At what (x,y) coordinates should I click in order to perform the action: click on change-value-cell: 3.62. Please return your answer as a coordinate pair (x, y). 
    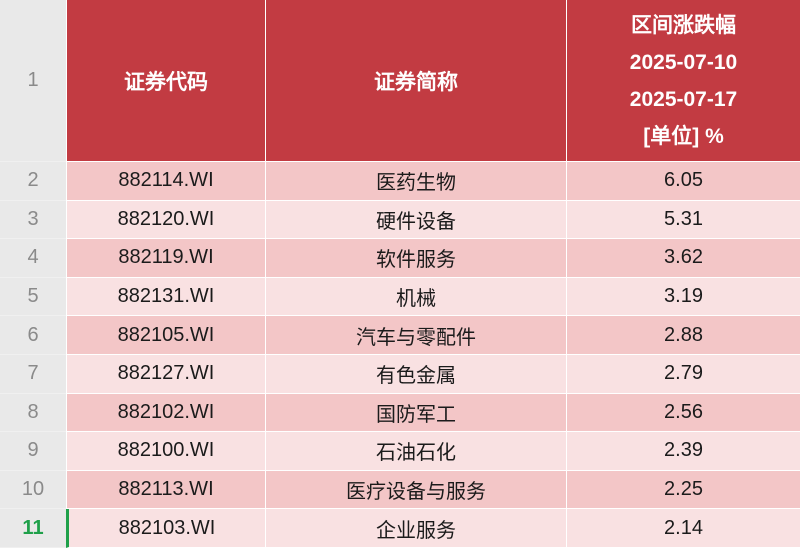
    Looking at the image, I should click on (683, 258).